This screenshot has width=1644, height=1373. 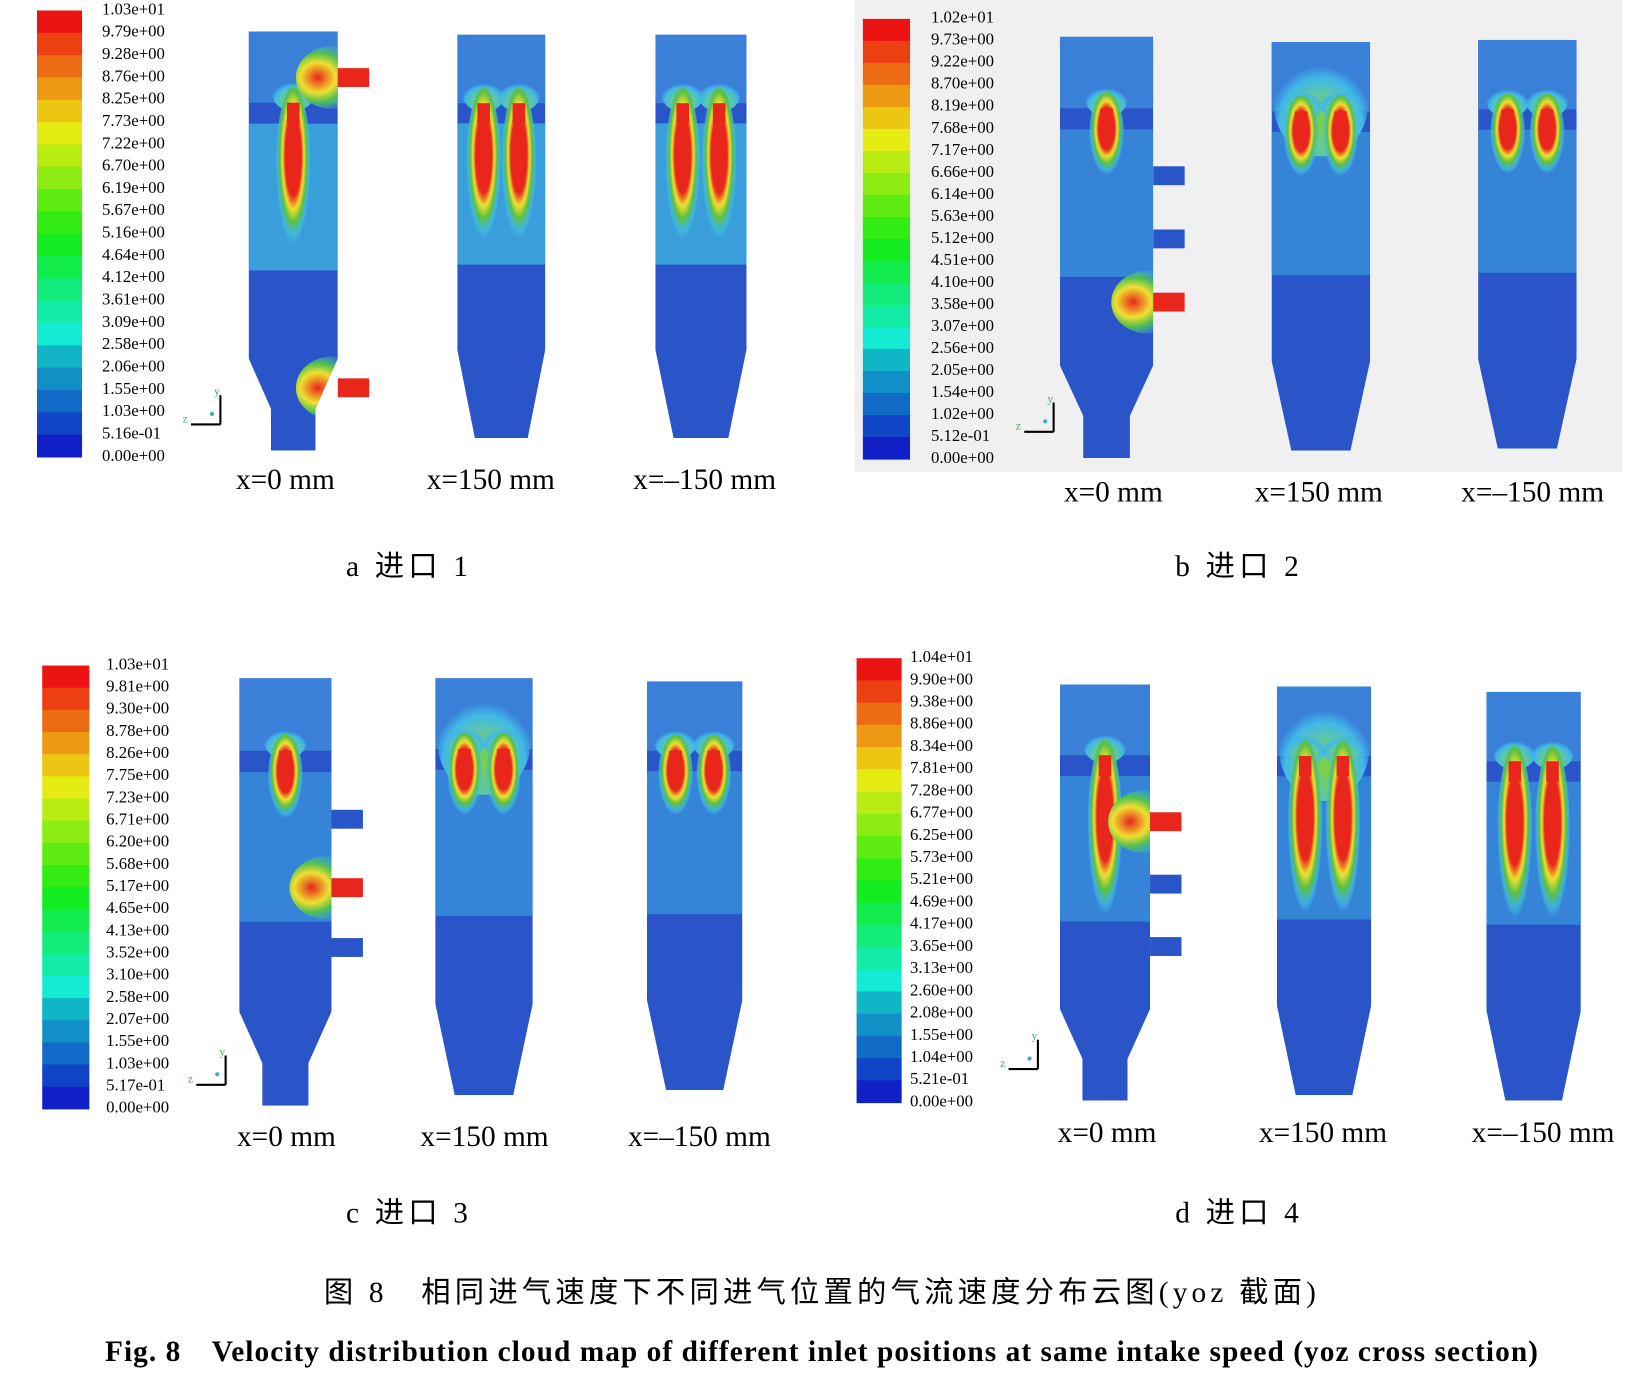 I want to click on legend-label: 3.09e+00, so click(x=133, y=321).